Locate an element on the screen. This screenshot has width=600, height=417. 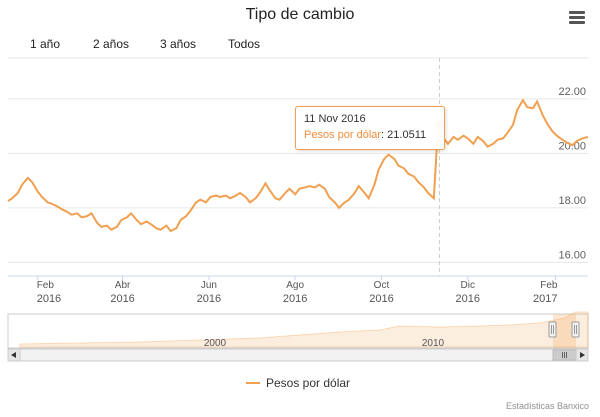
scrollbar is located at coordinates (298, 355).